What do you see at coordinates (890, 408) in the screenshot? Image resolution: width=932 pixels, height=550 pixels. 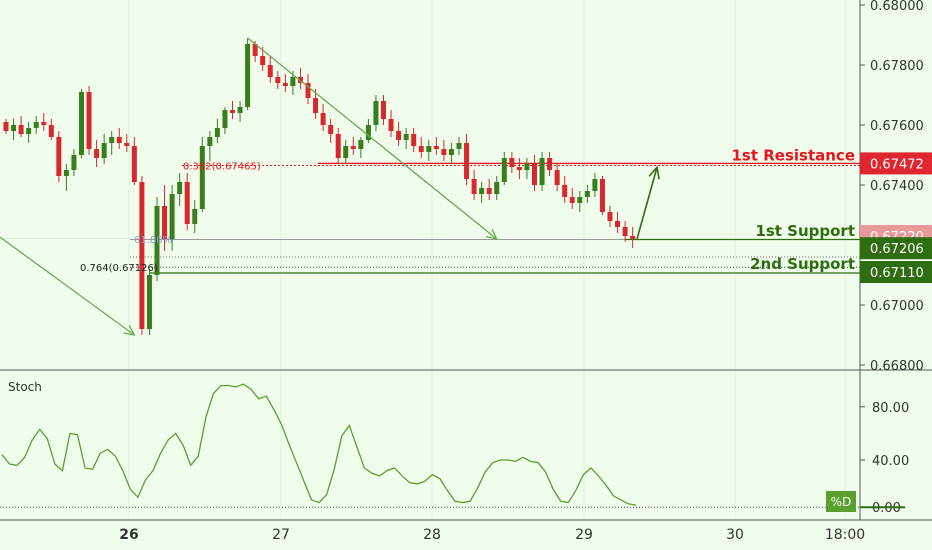 I see `stoch-tick-label: 80.00` at bounding box center [890, 408].